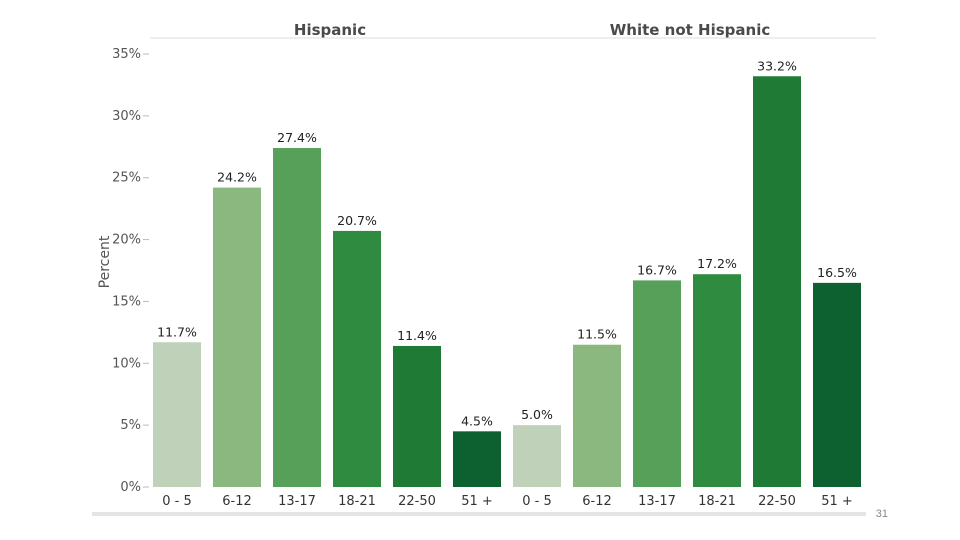  I want to click on data-label: 27.4%, so click(297, 137).